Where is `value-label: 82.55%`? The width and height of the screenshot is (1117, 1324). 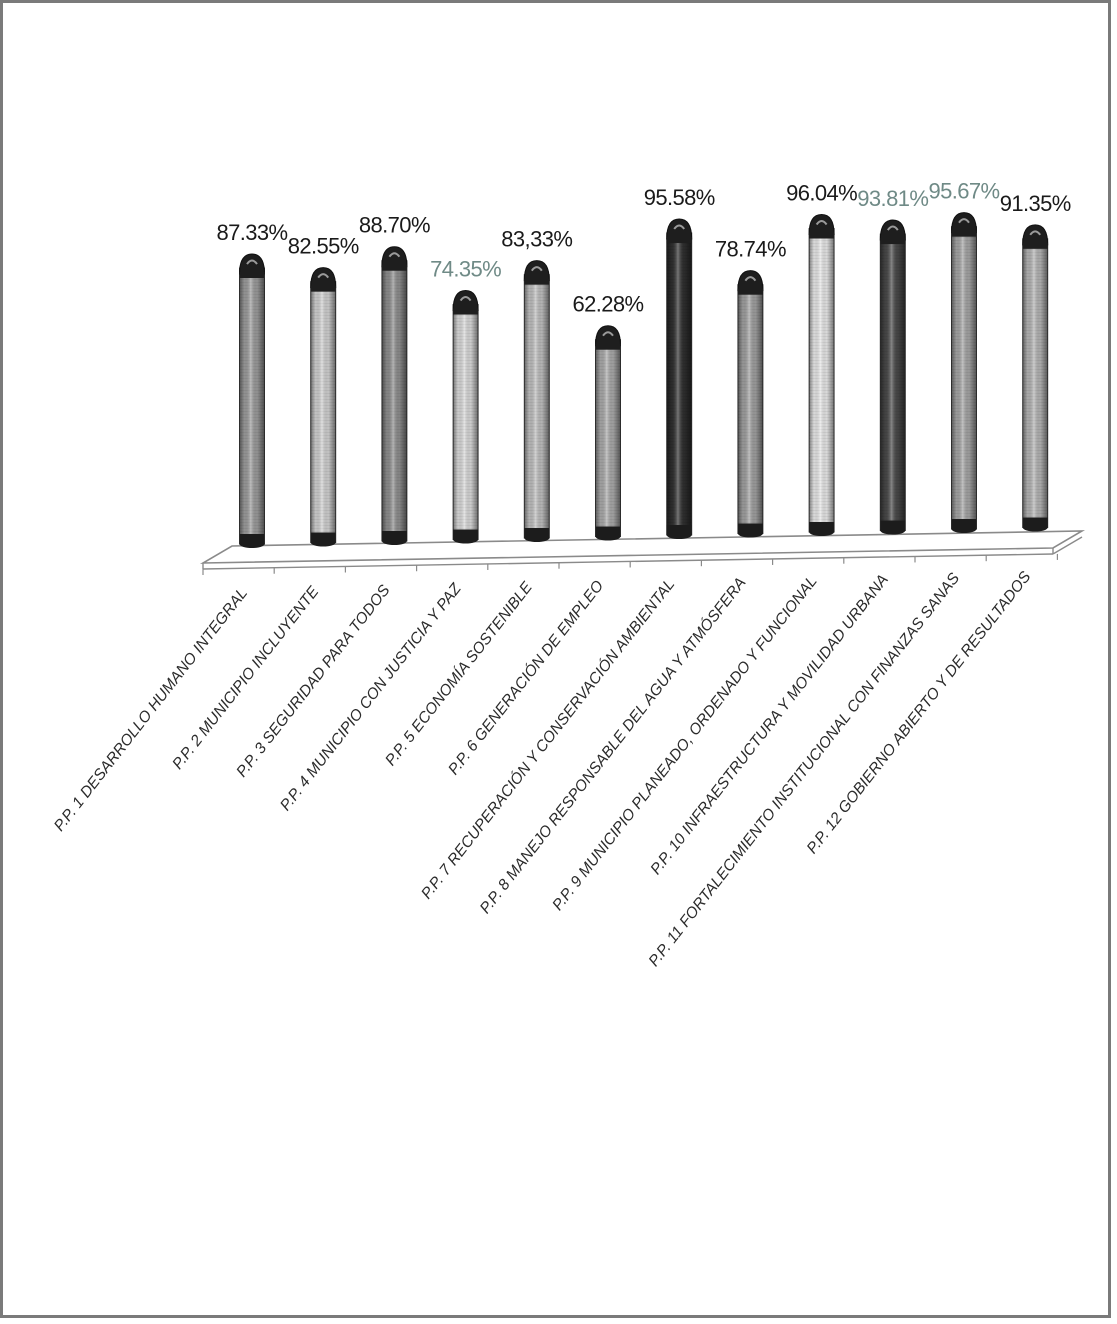 value-label: 82.55% is located at coordinates (323, 246).